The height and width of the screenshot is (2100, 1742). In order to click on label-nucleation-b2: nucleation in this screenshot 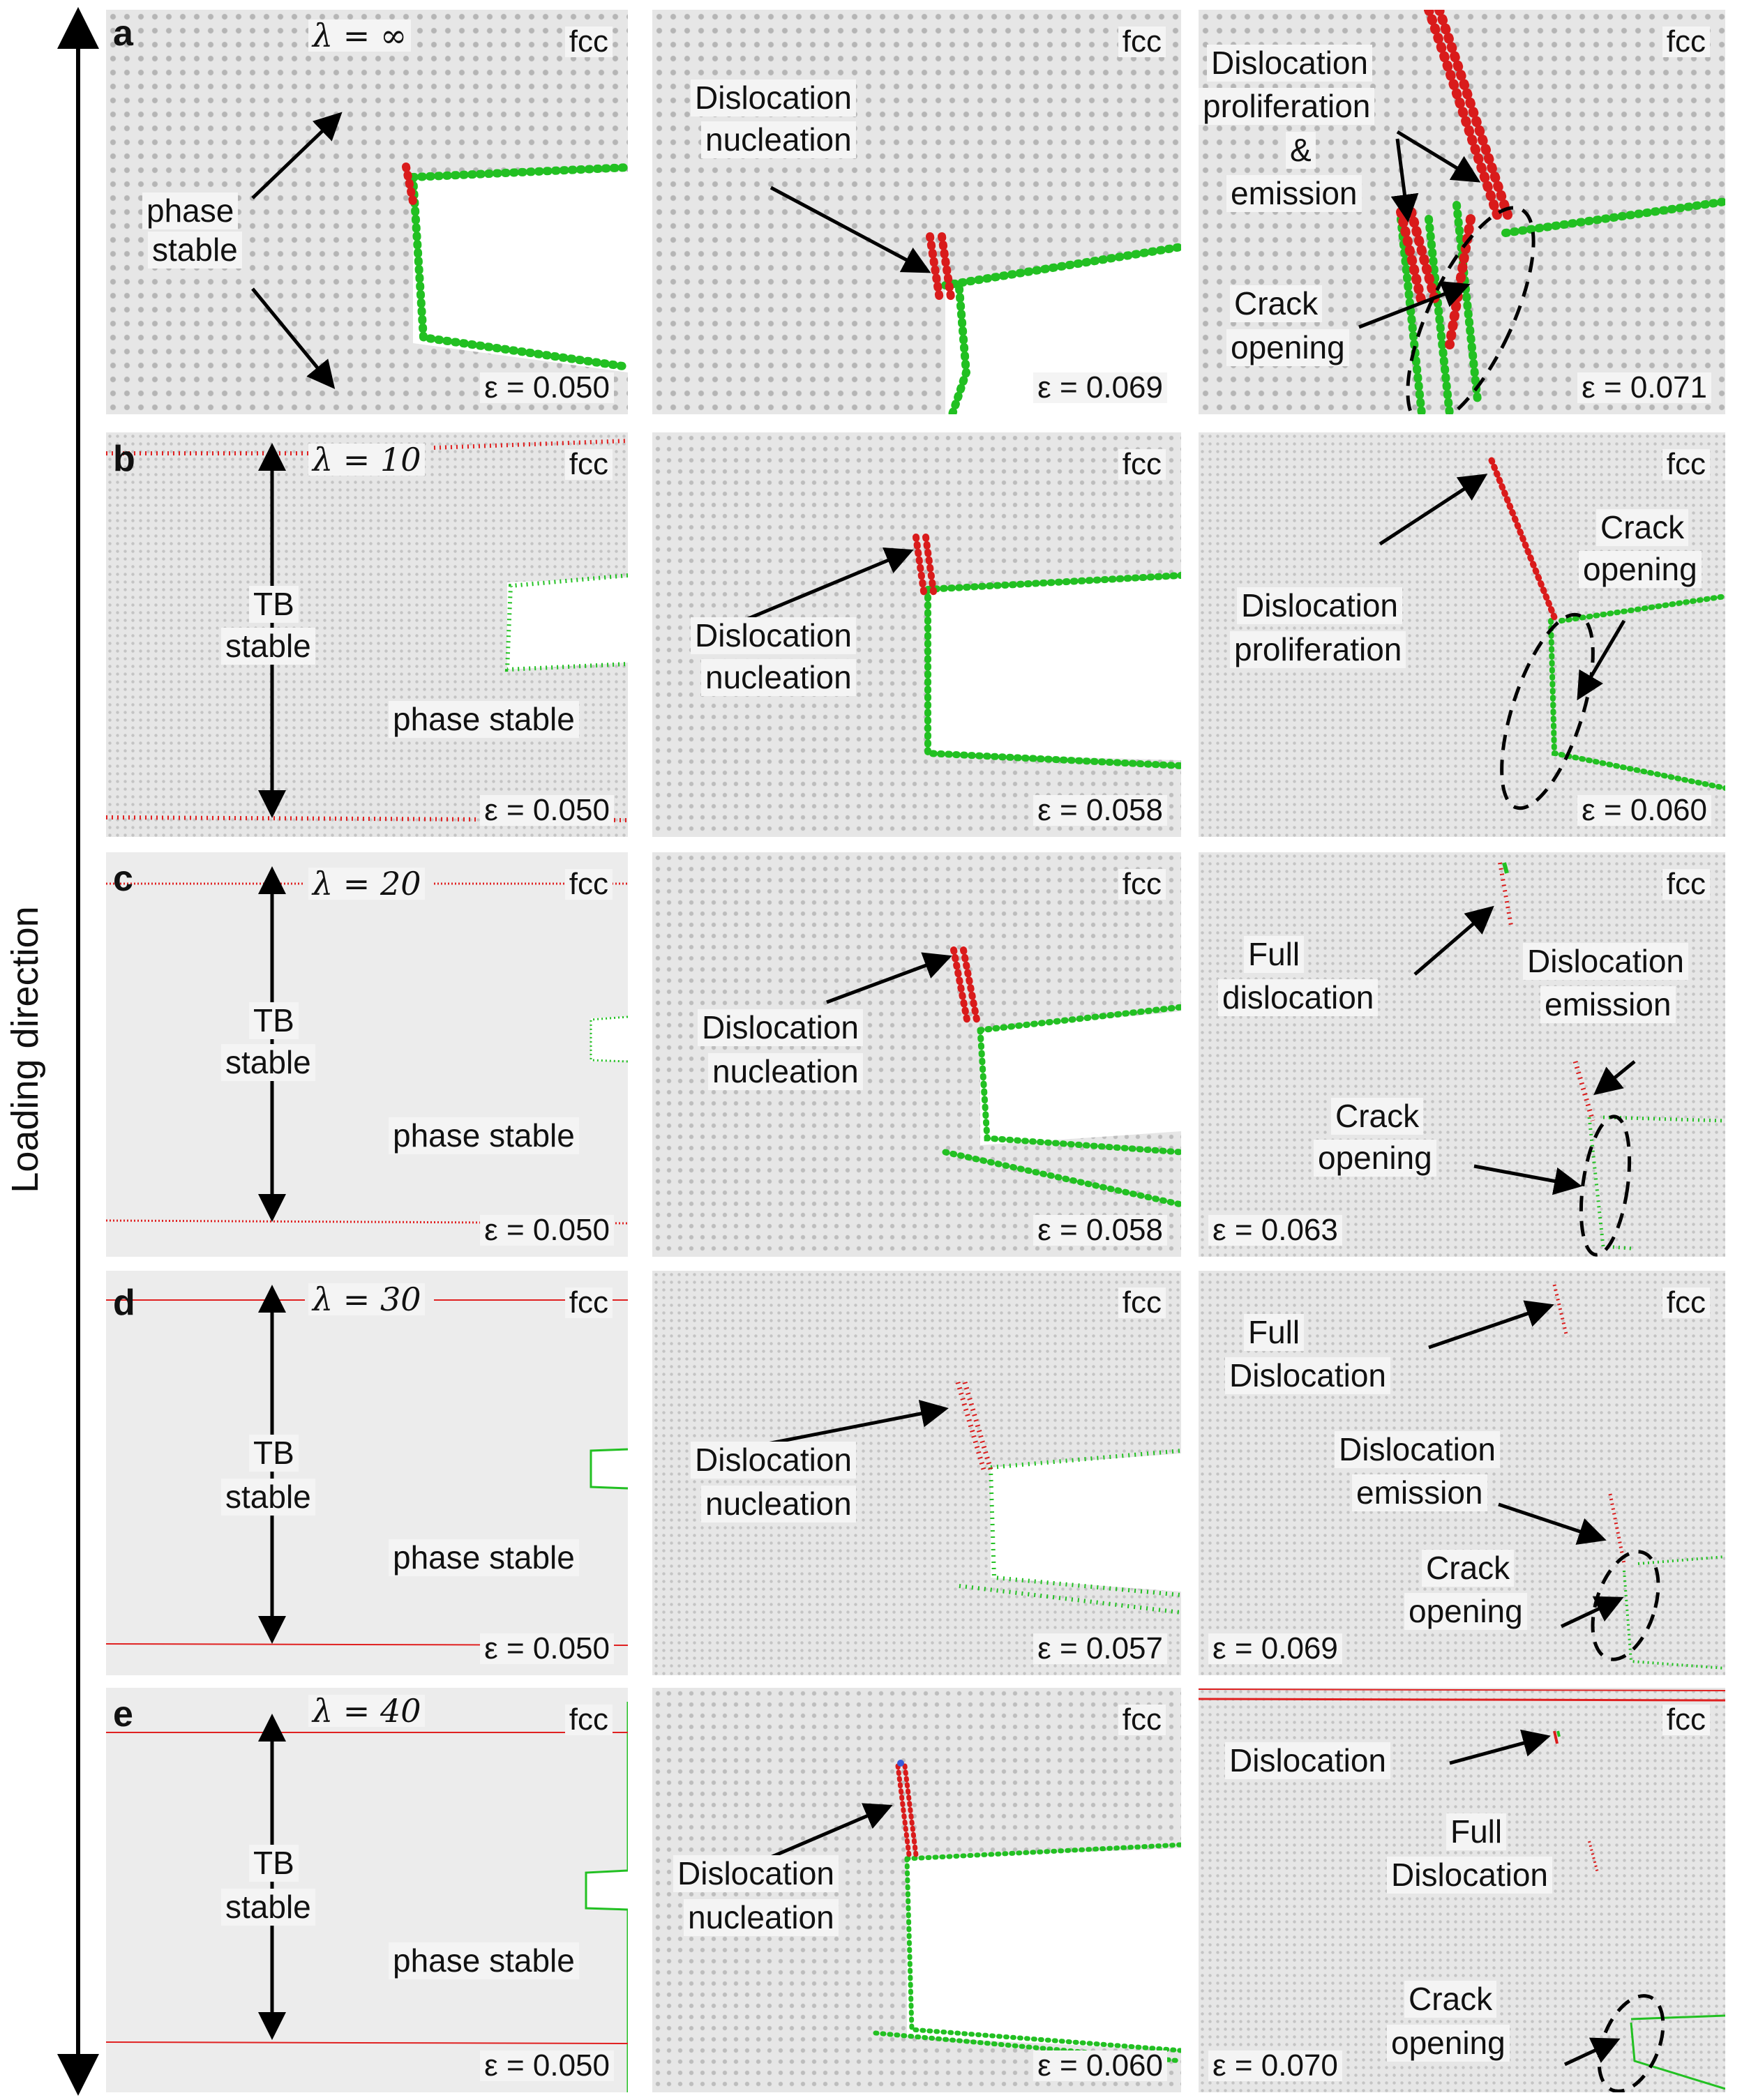, I will do `click(778, 677)`.